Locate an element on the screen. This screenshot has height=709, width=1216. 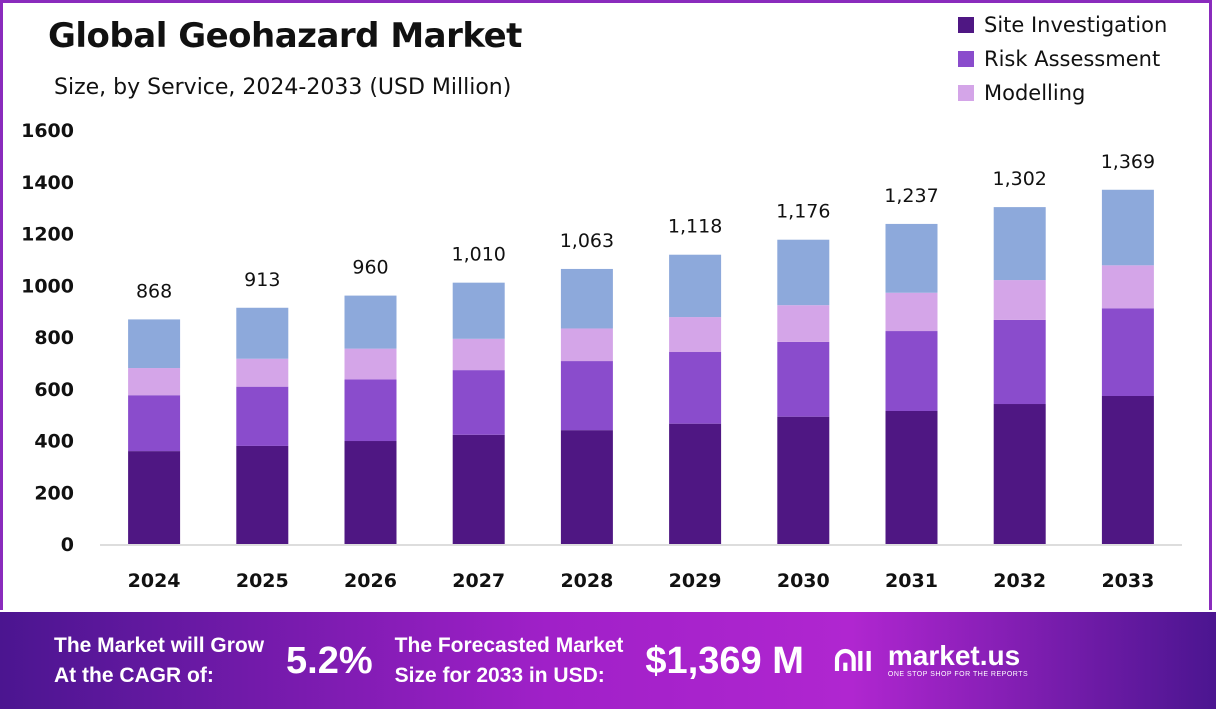
total-data-label: 913 is located at coordinates (262, 280).